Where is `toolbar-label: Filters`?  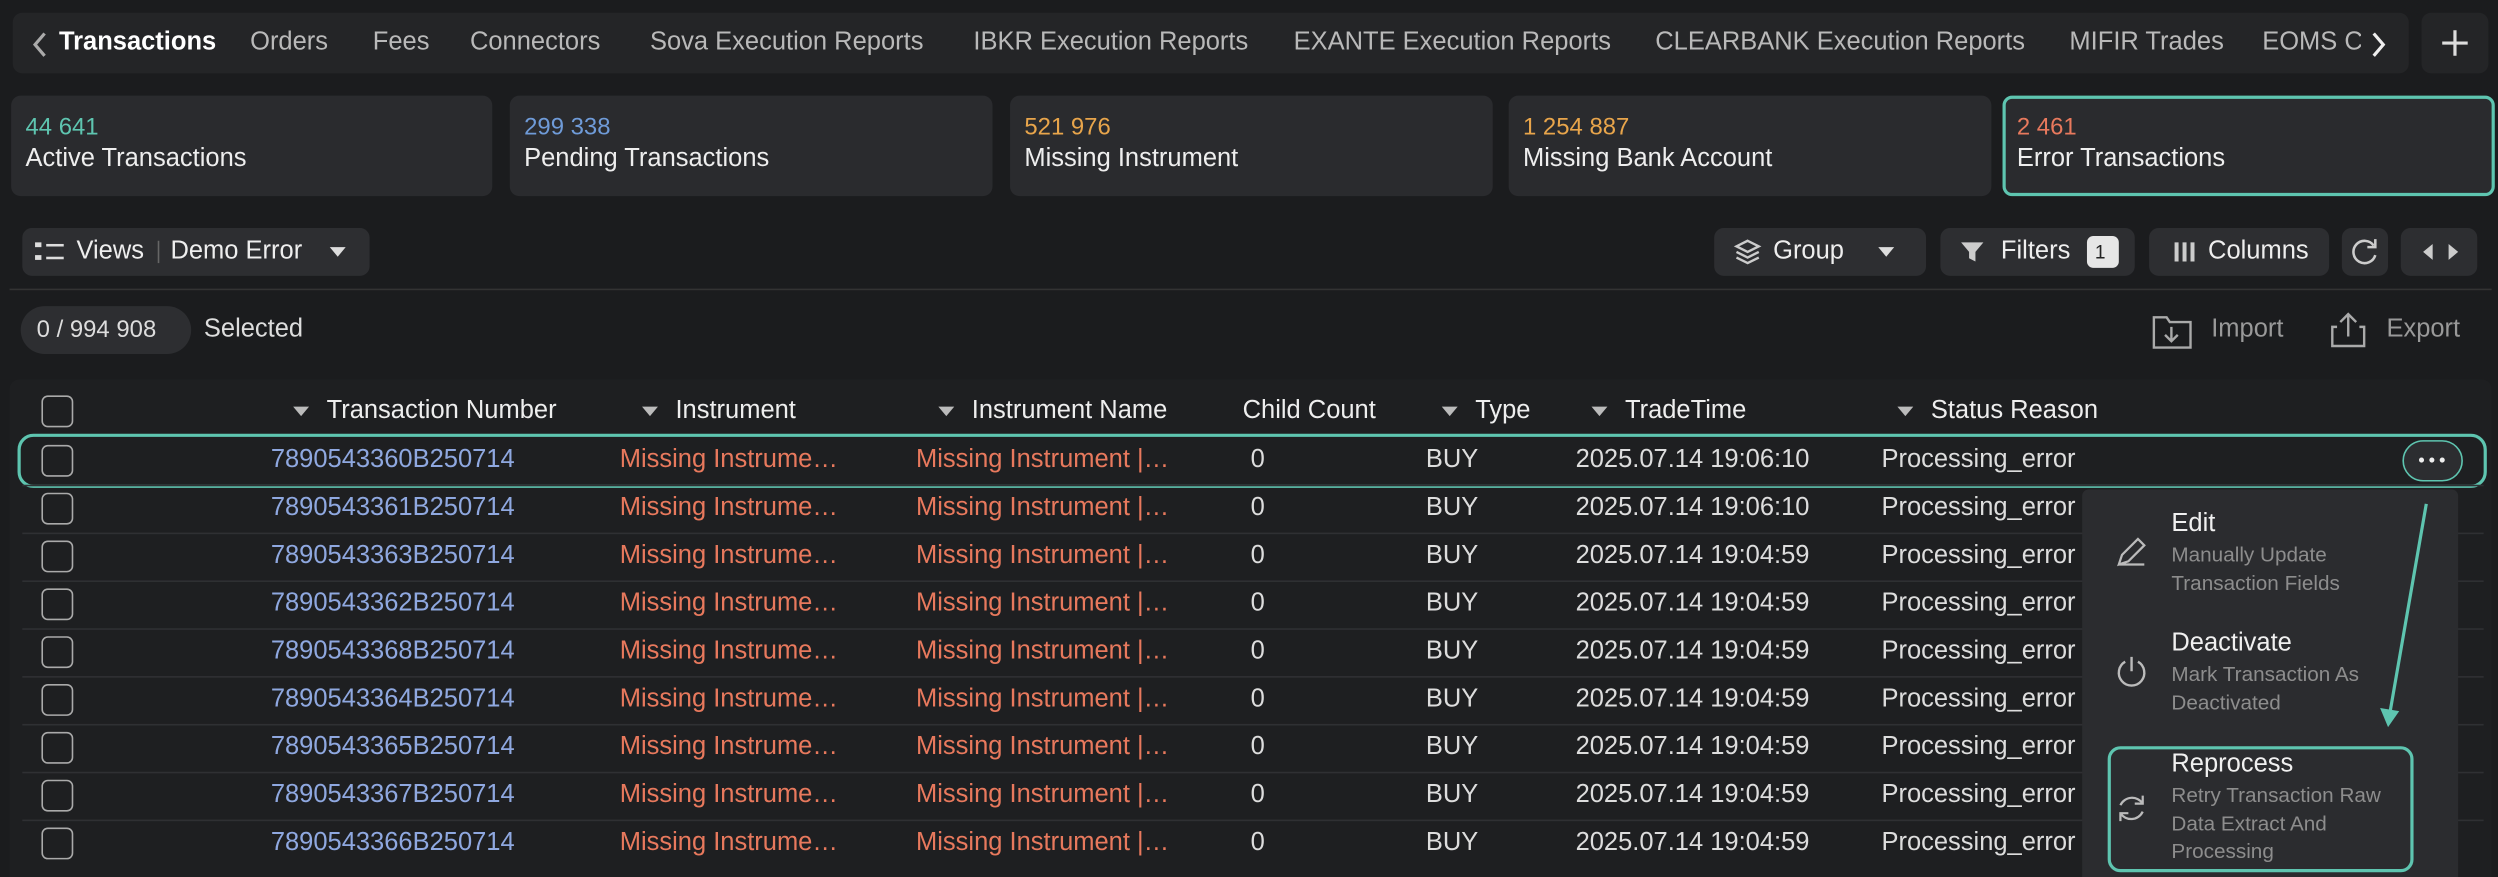 toolbar-label: Filters is located at coordinates (2035, 251).